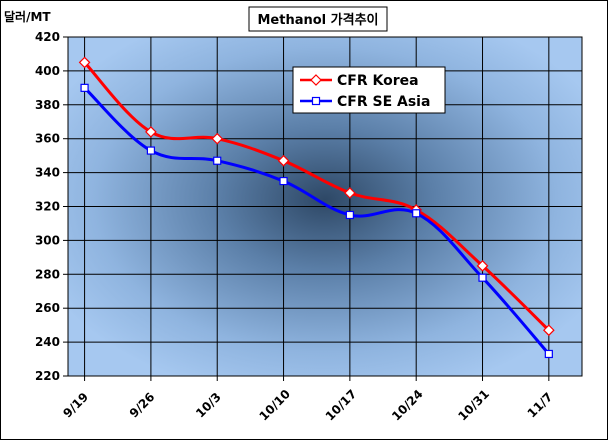 The image size is (608, 440). Describe the element at coordinates (47, 37) in the screenshot. I see `y-tick-label: 420` at that location.